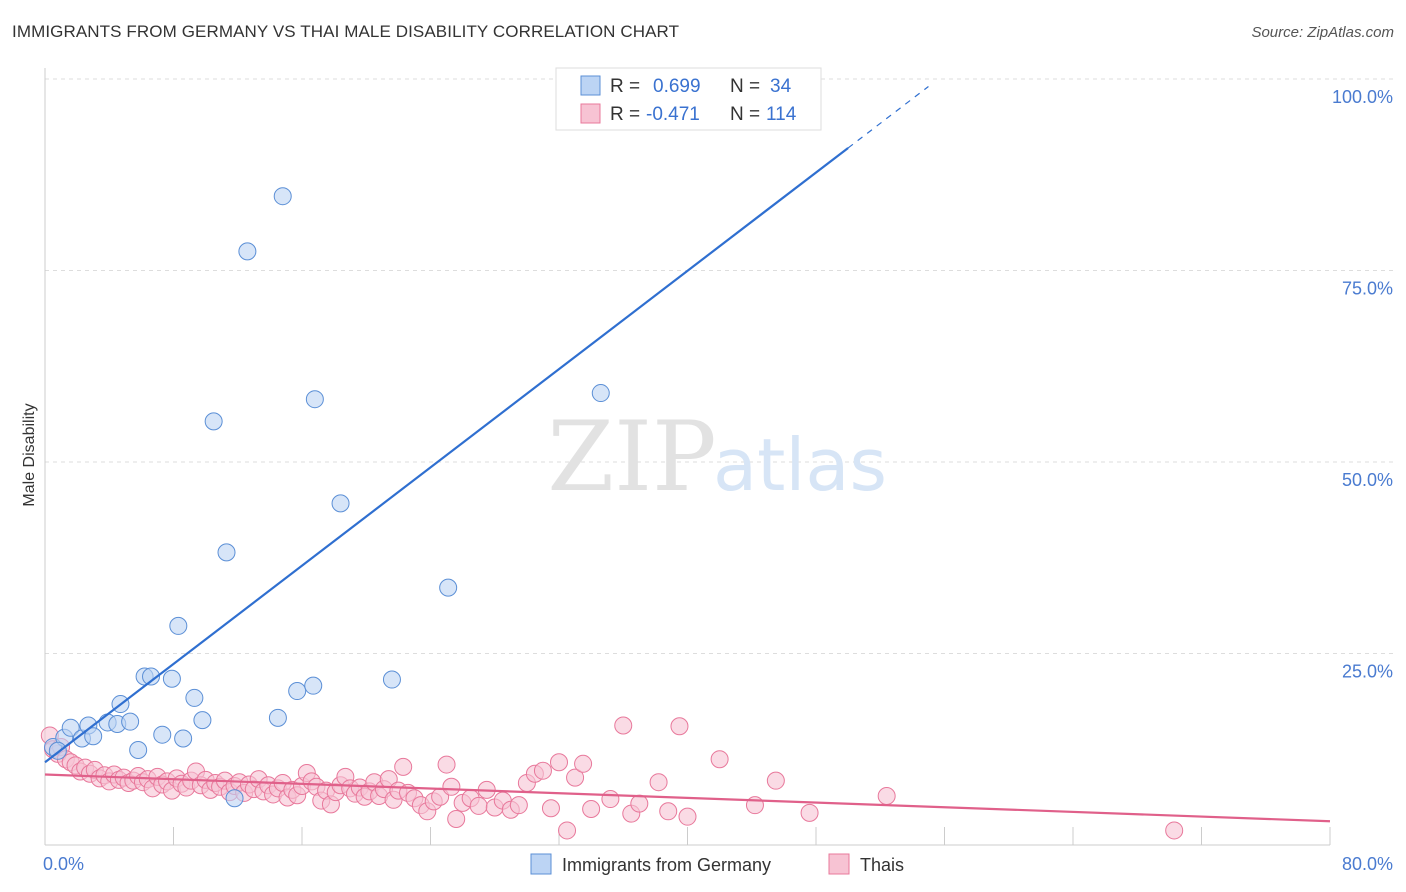 This screenshot has width=1406, height=892. I want to click on x-tick-label-1: 80.0%, so click(1367, 864).